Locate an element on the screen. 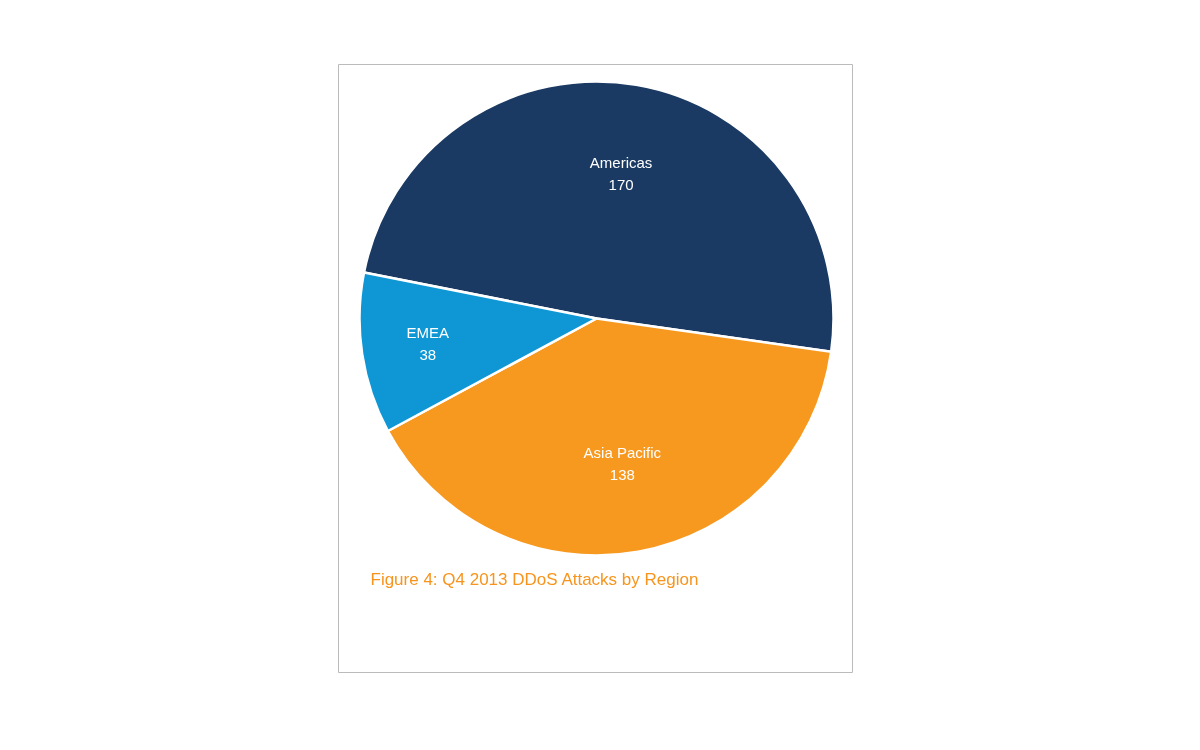 Image resolution: width=1200 pixels, height=750 pixels. data-label: 38 is located at coordinates (428, 355).